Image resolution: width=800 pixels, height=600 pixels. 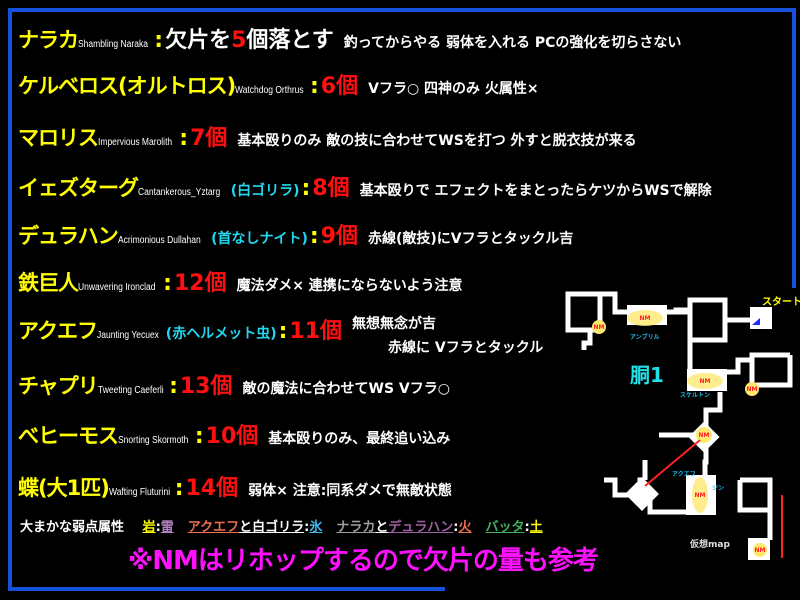 I want to click on shard-count: 10個, so click(x=232, y=436).